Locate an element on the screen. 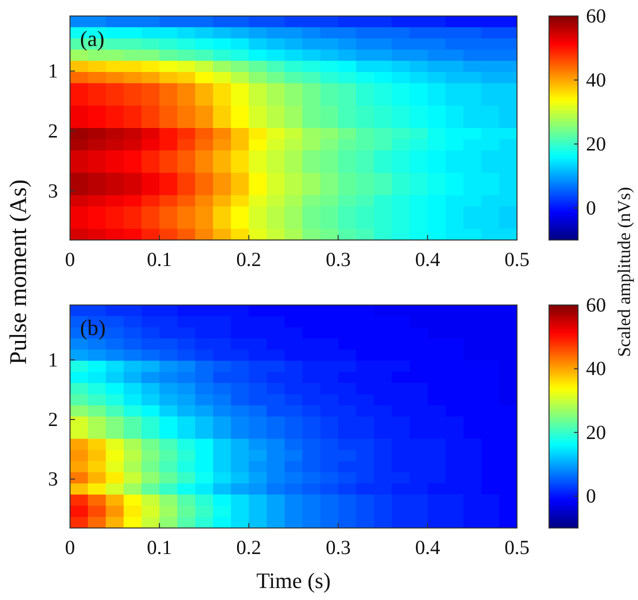  annotation: (b) is located at coordinates (93, 327).